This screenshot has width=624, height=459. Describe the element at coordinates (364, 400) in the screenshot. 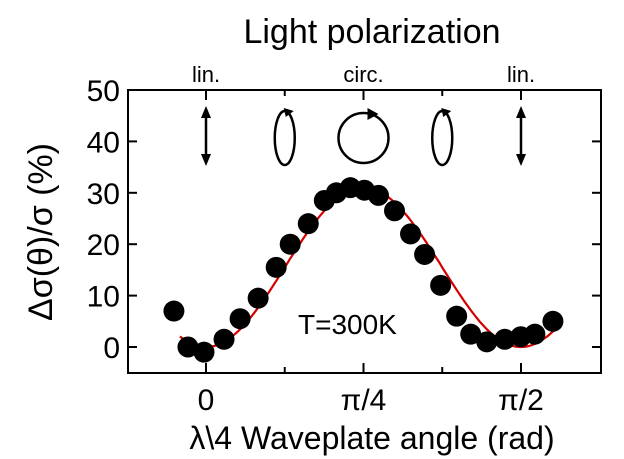

I see `x-tick-label: π/4` at that location.